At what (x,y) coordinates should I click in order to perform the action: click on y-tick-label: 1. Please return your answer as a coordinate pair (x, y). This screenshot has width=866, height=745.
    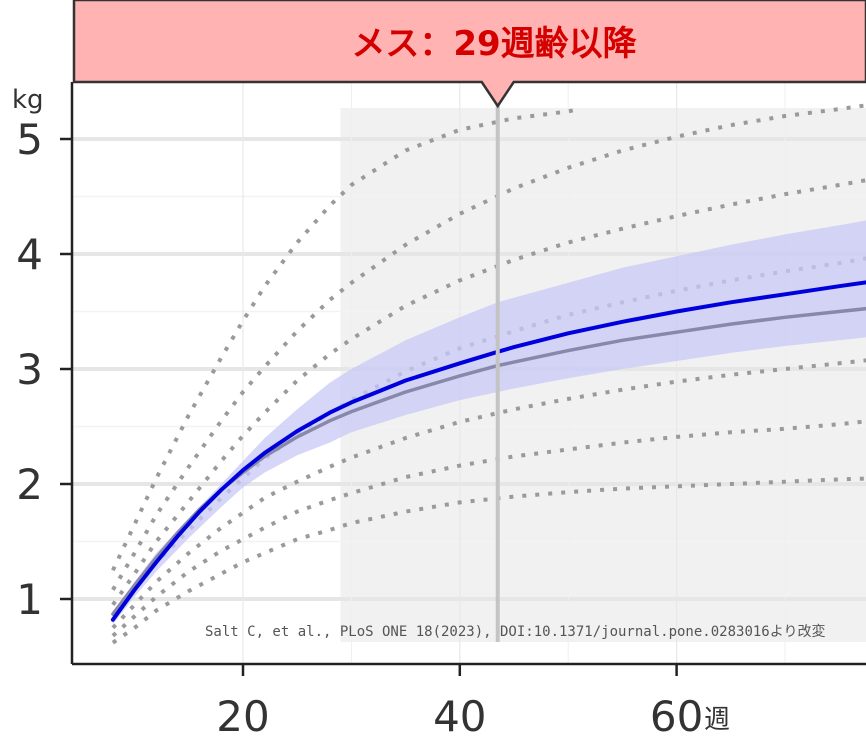
    Looking at the image, I should click on (29, 599).